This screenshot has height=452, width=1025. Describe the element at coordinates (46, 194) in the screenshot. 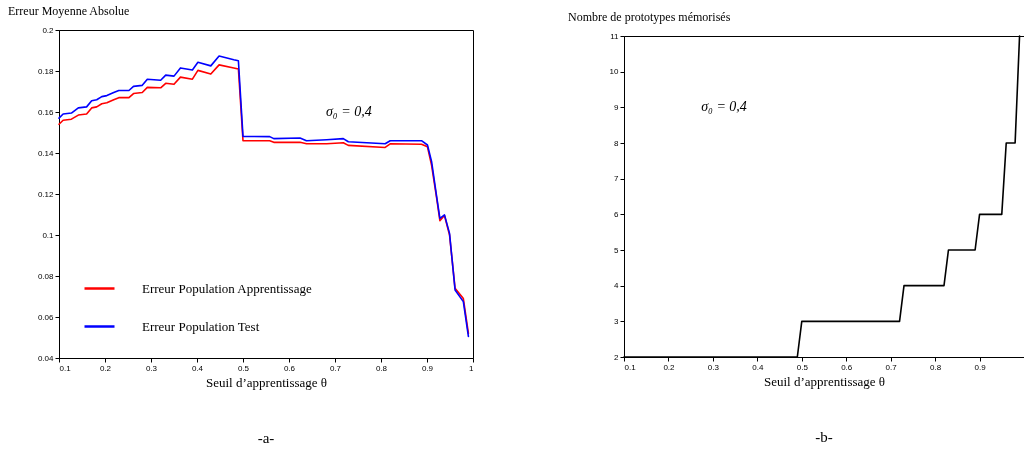

I see `y-tick-label: 0.12` at that location.